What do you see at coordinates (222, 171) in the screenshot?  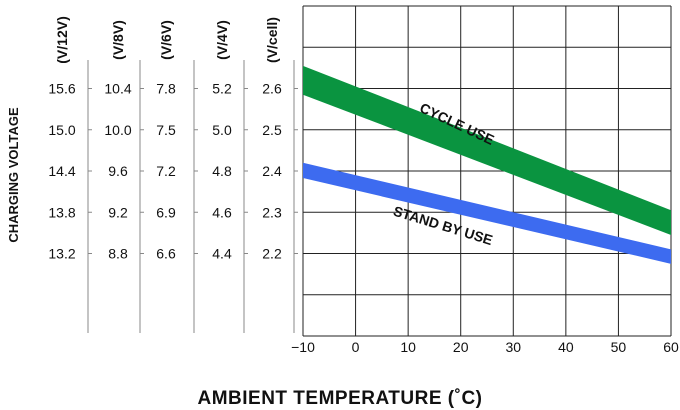 I see `y-tick-label: 4.8` at bounding box center [222, 171].